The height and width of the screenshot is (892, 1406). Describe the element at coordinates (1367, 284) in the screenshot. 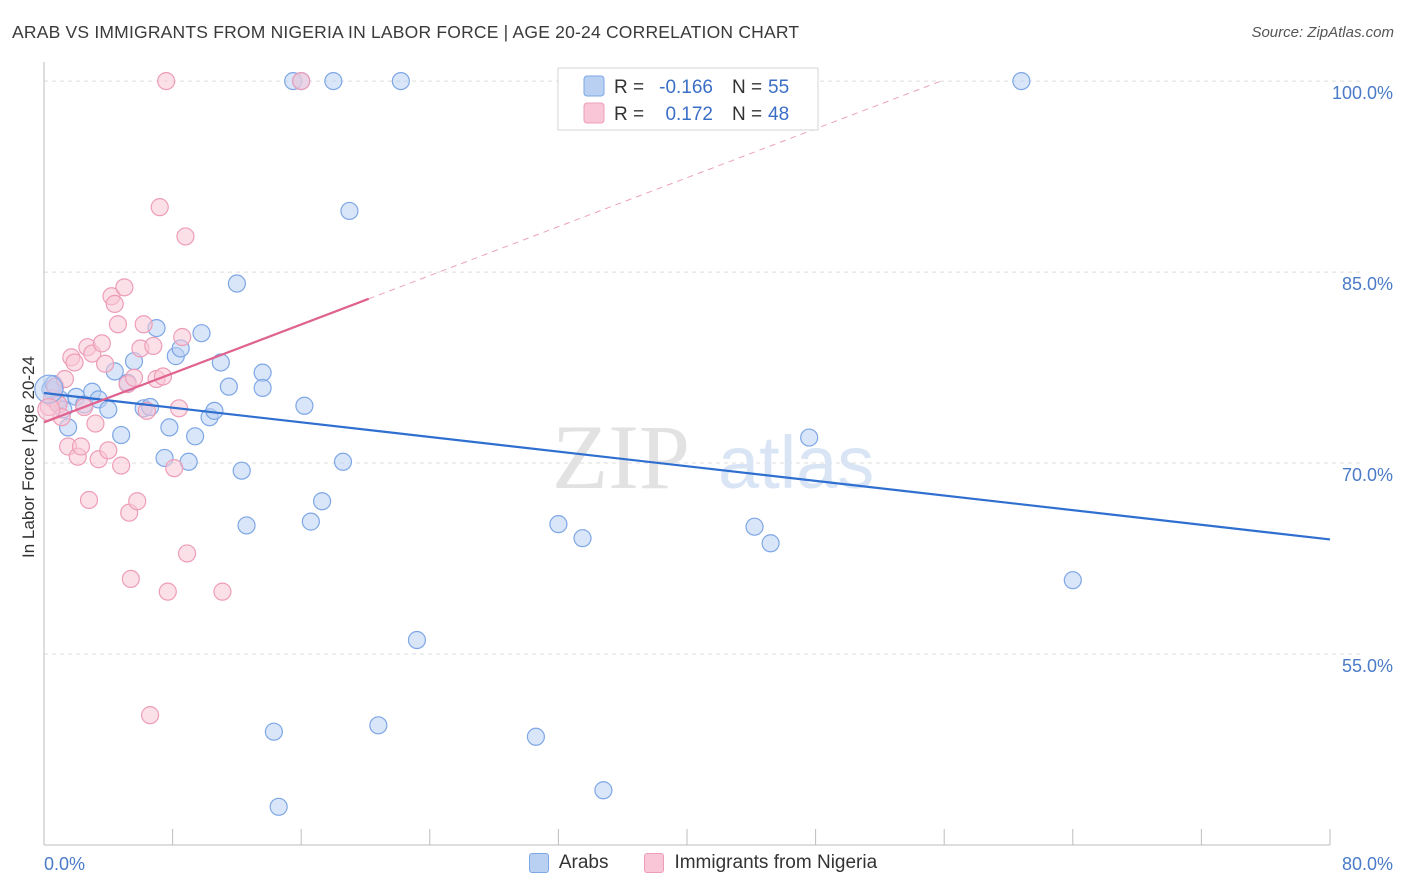

I see `y-tick-label: 85.0%` at that location.